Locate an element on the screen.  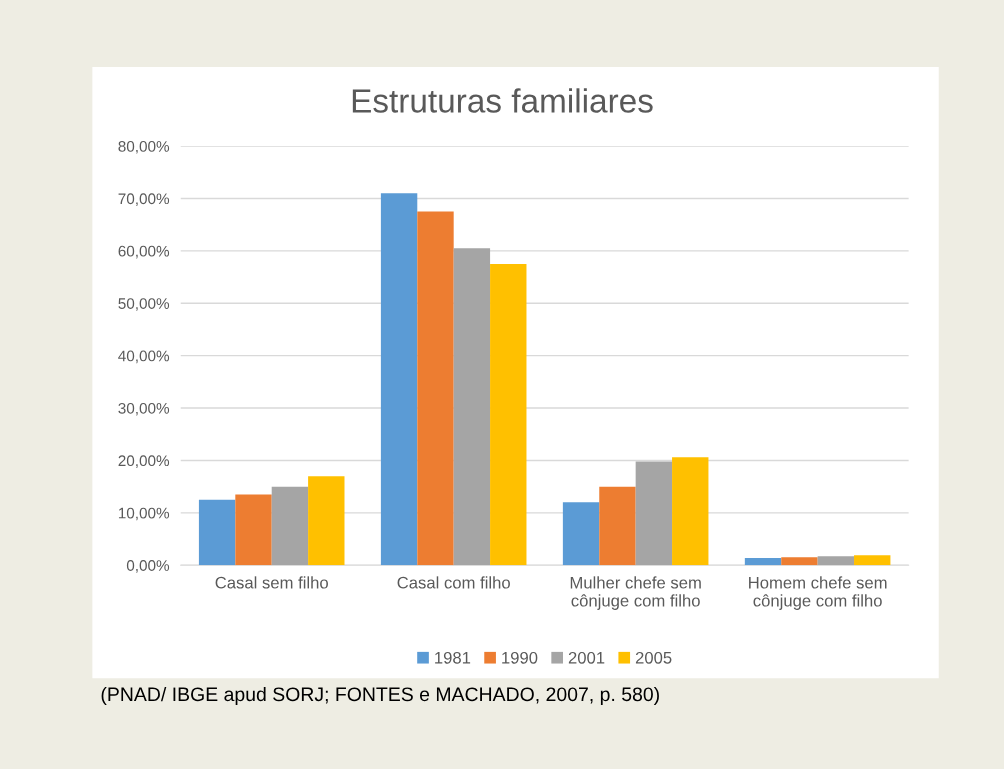
legend-label: 1990 is located at coordinates (520, 657).